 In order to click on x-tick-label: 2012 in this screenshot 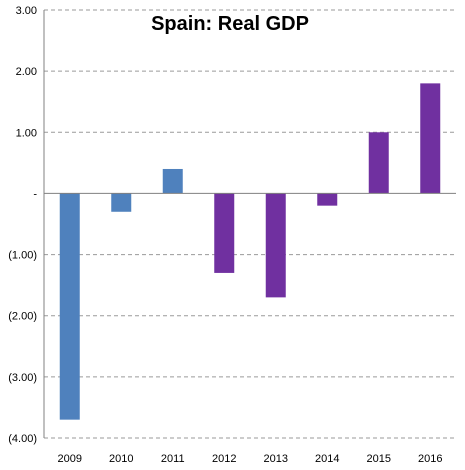, I will do `click(224, 459)`.